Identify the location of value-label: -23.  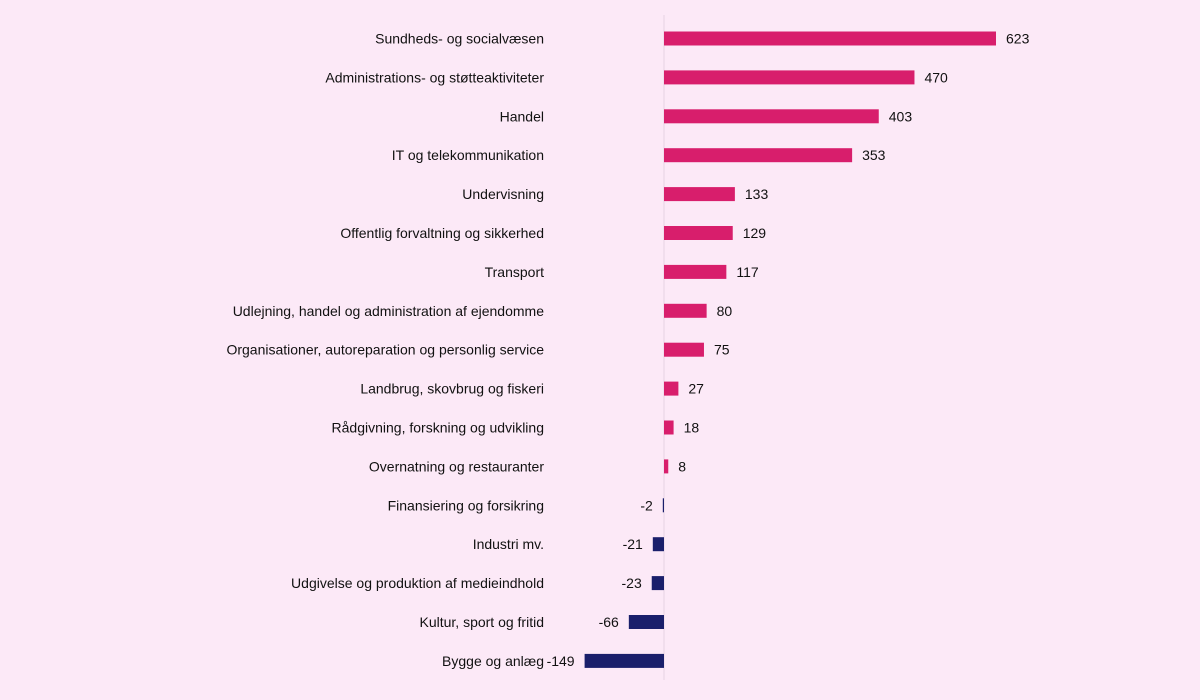
(632, 583).